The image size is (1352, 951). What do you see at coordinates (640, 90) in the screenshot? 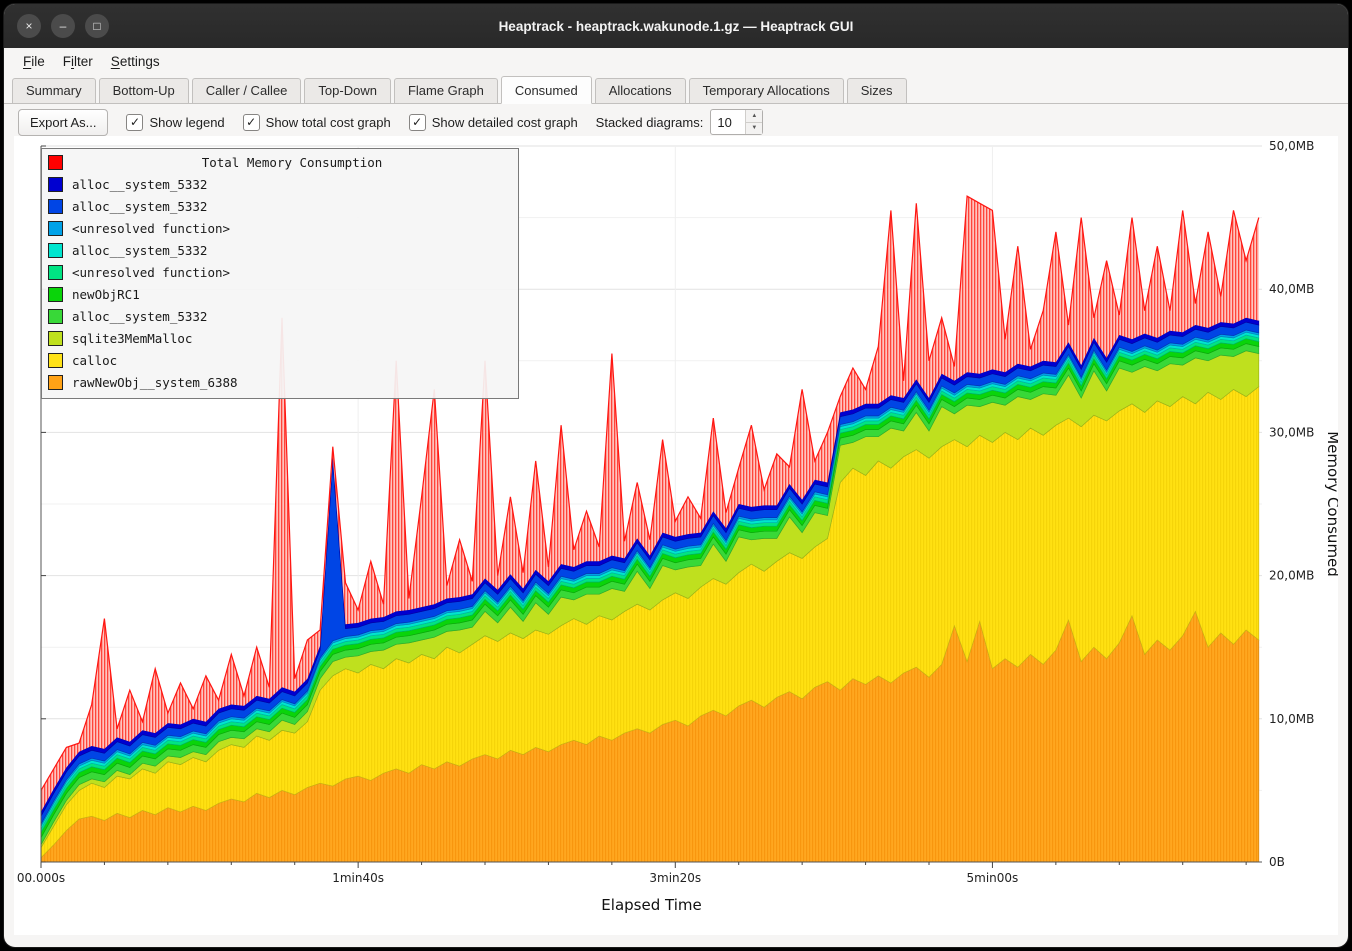
I see `tab-allocations: Allocations` at bounding box center [640, 90].